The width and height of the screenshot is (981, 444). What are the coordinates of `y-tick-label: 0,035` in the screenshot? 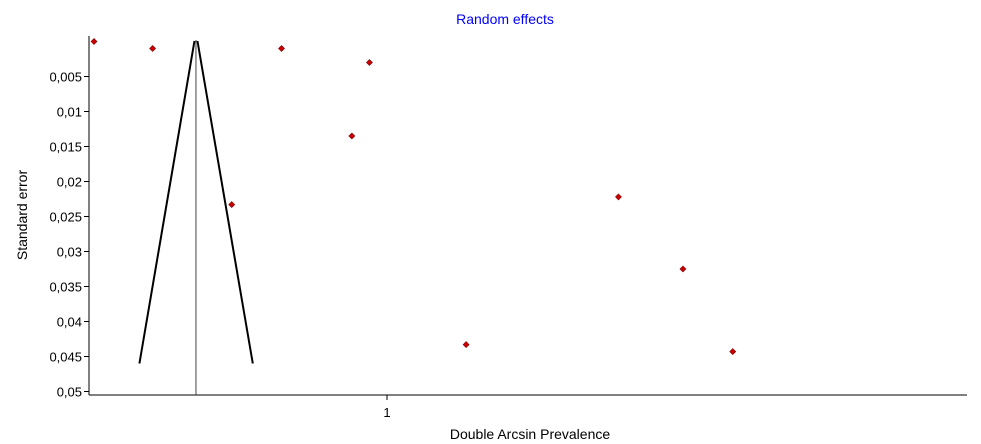 It's located at (65, 287).